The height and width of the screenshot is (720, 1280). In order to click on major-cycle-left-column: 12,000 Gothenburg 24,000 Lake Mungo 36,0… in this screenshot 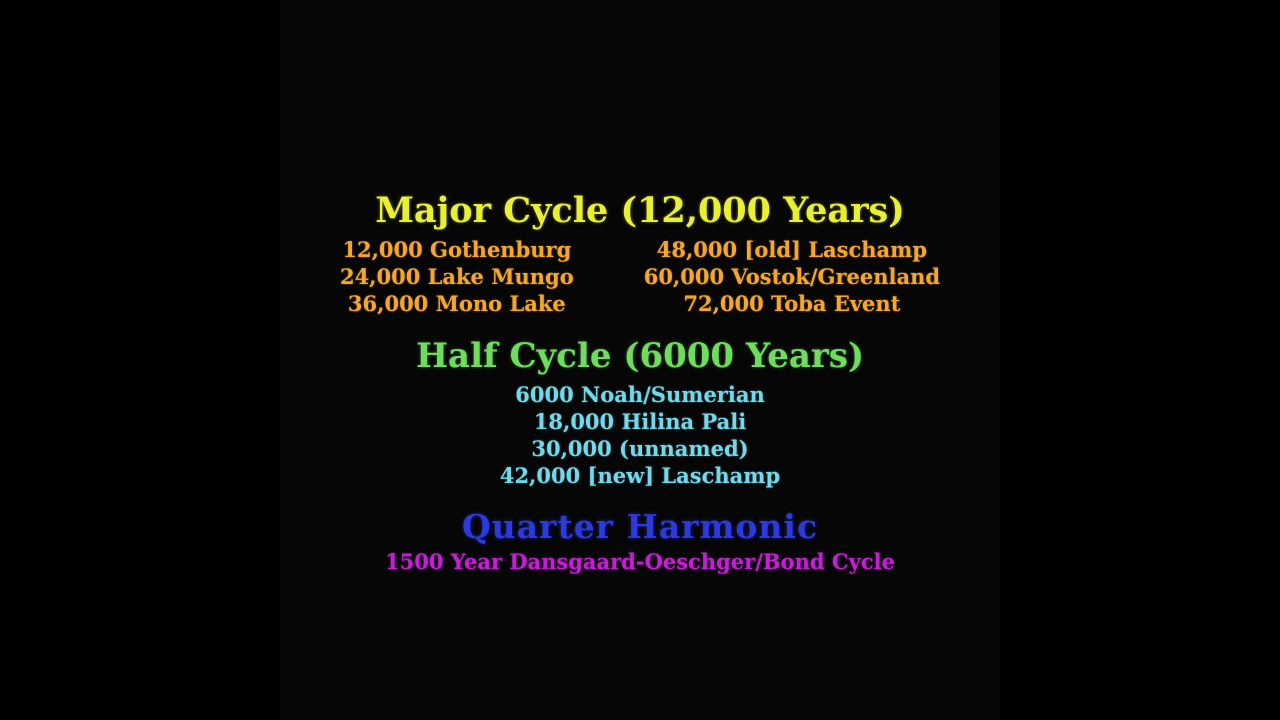, I will do `click(457, 276)`.